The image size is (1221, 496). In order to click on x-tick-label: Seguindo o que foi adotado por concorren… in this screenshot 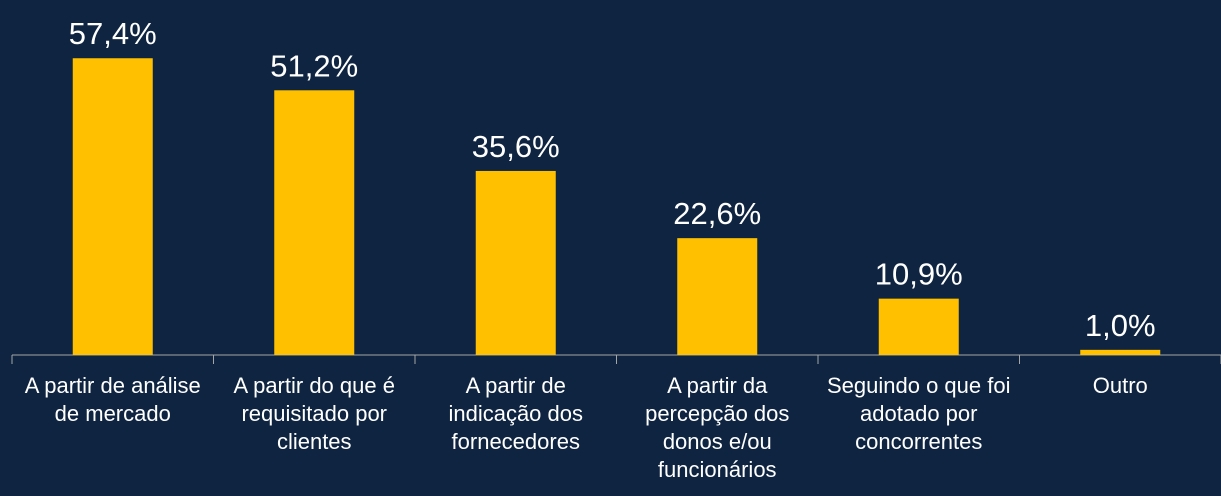, I will do `click(919, 413)`.